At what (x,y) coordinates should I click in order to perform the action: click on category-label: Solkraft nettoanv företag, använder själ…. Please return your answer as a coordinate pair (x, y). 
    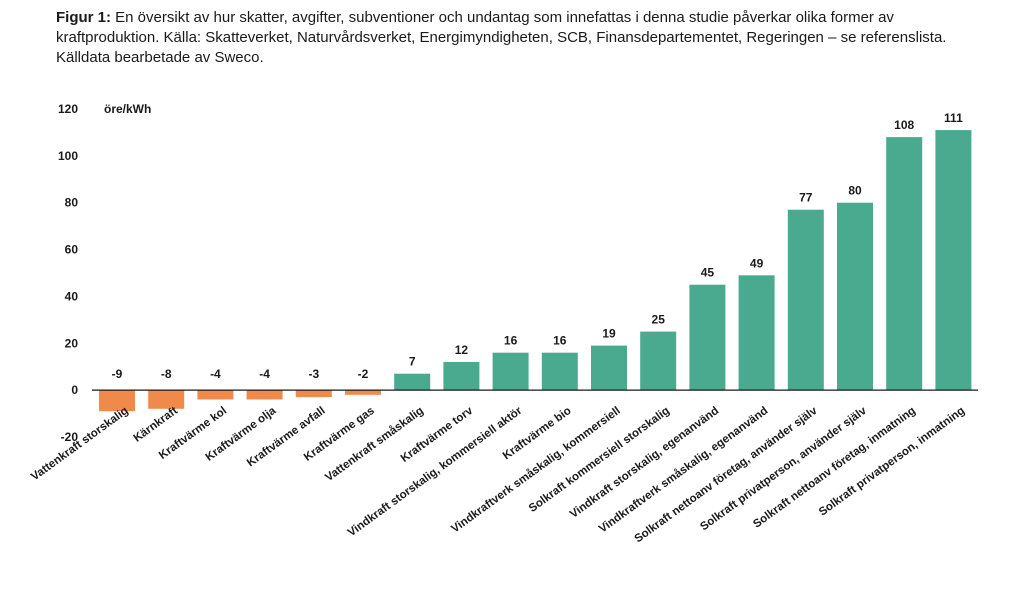
    Looking at the image, I should click on (726, 475).